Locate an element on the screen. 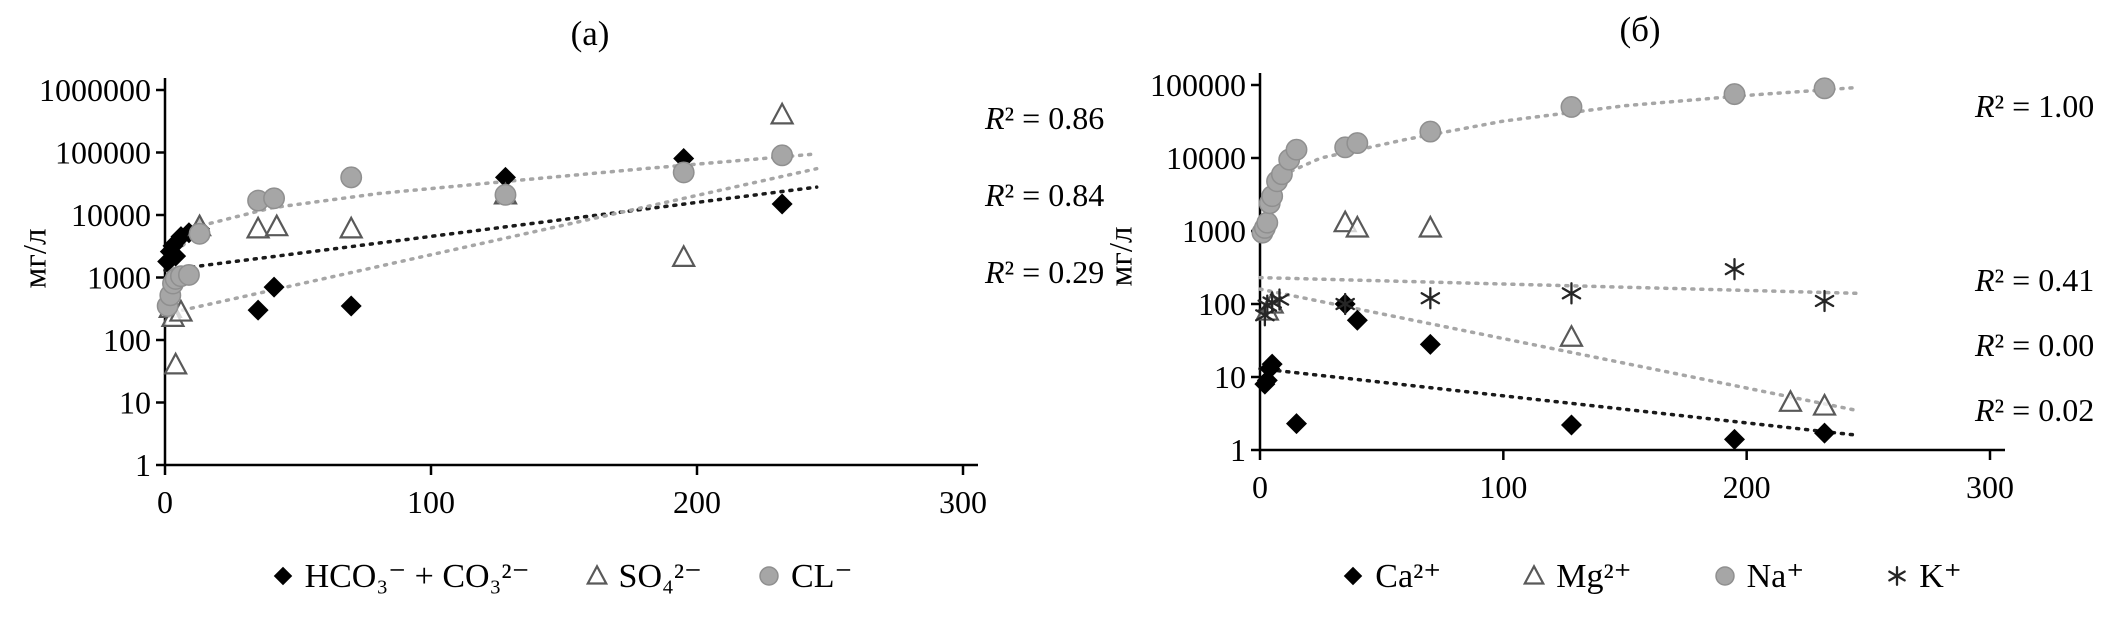  y-tick-label: 10 is located at coordinates (135, 403).